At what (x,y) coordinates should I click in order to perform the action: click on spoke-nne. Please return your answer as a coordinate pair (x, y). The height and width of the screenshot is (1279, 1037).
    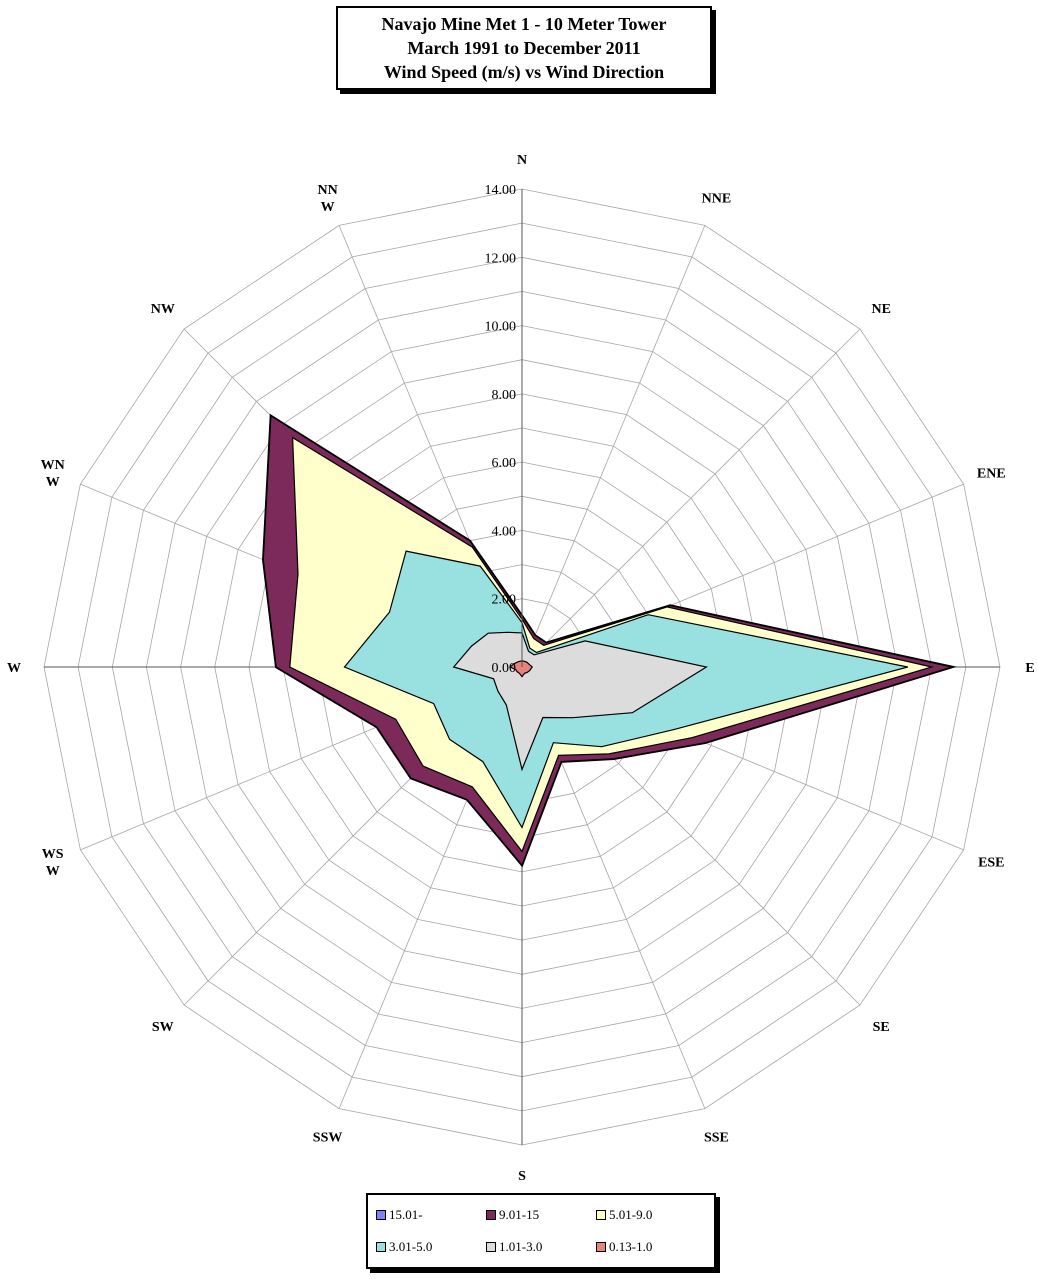
    Looking at the image, I should click on (613, 446).